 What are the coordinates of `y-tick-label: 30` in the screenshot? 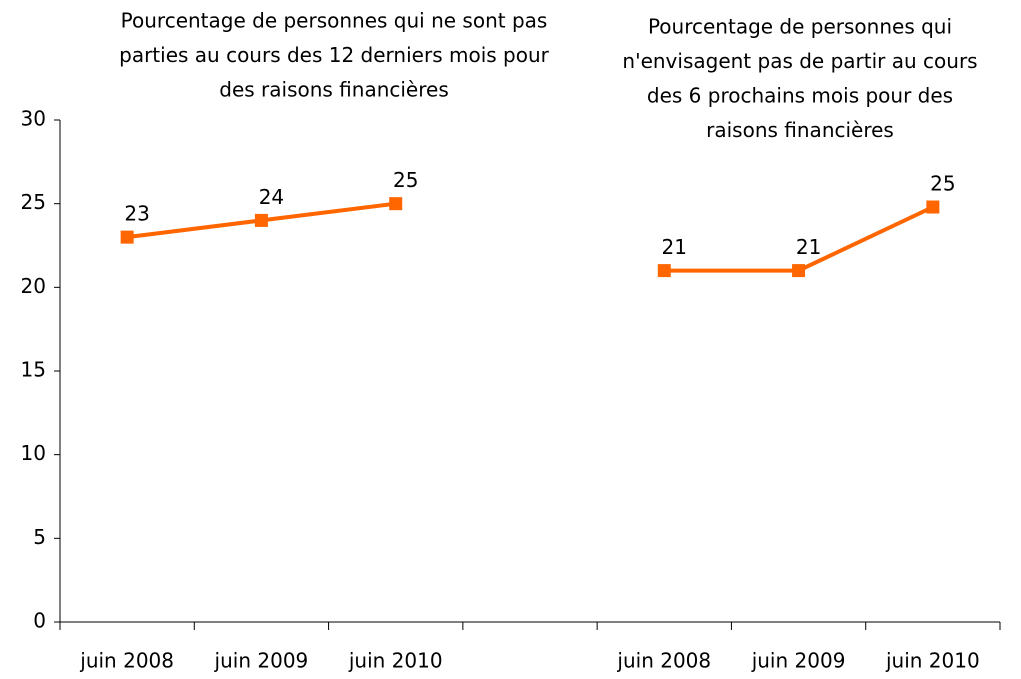 It's located at (33, 119).